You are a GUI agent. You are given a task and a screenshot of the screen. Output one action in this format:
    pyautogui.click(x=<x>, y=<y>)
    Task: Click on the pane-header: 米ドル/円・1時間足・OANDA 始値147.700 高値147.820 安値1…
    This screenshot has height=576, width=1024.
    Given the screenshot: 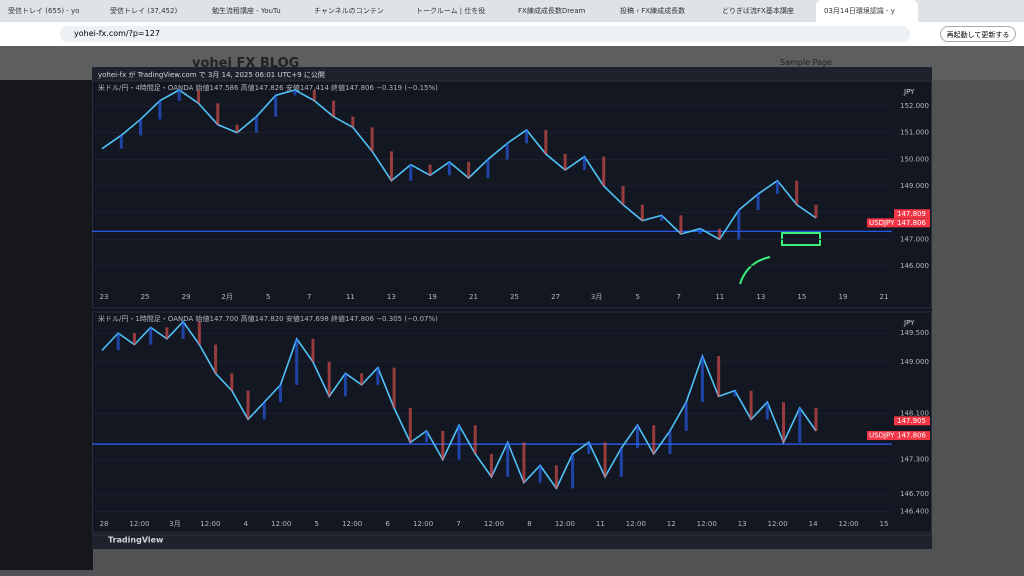 What is the action you would take?
    pyautogui.click(x=268, y=318)
    